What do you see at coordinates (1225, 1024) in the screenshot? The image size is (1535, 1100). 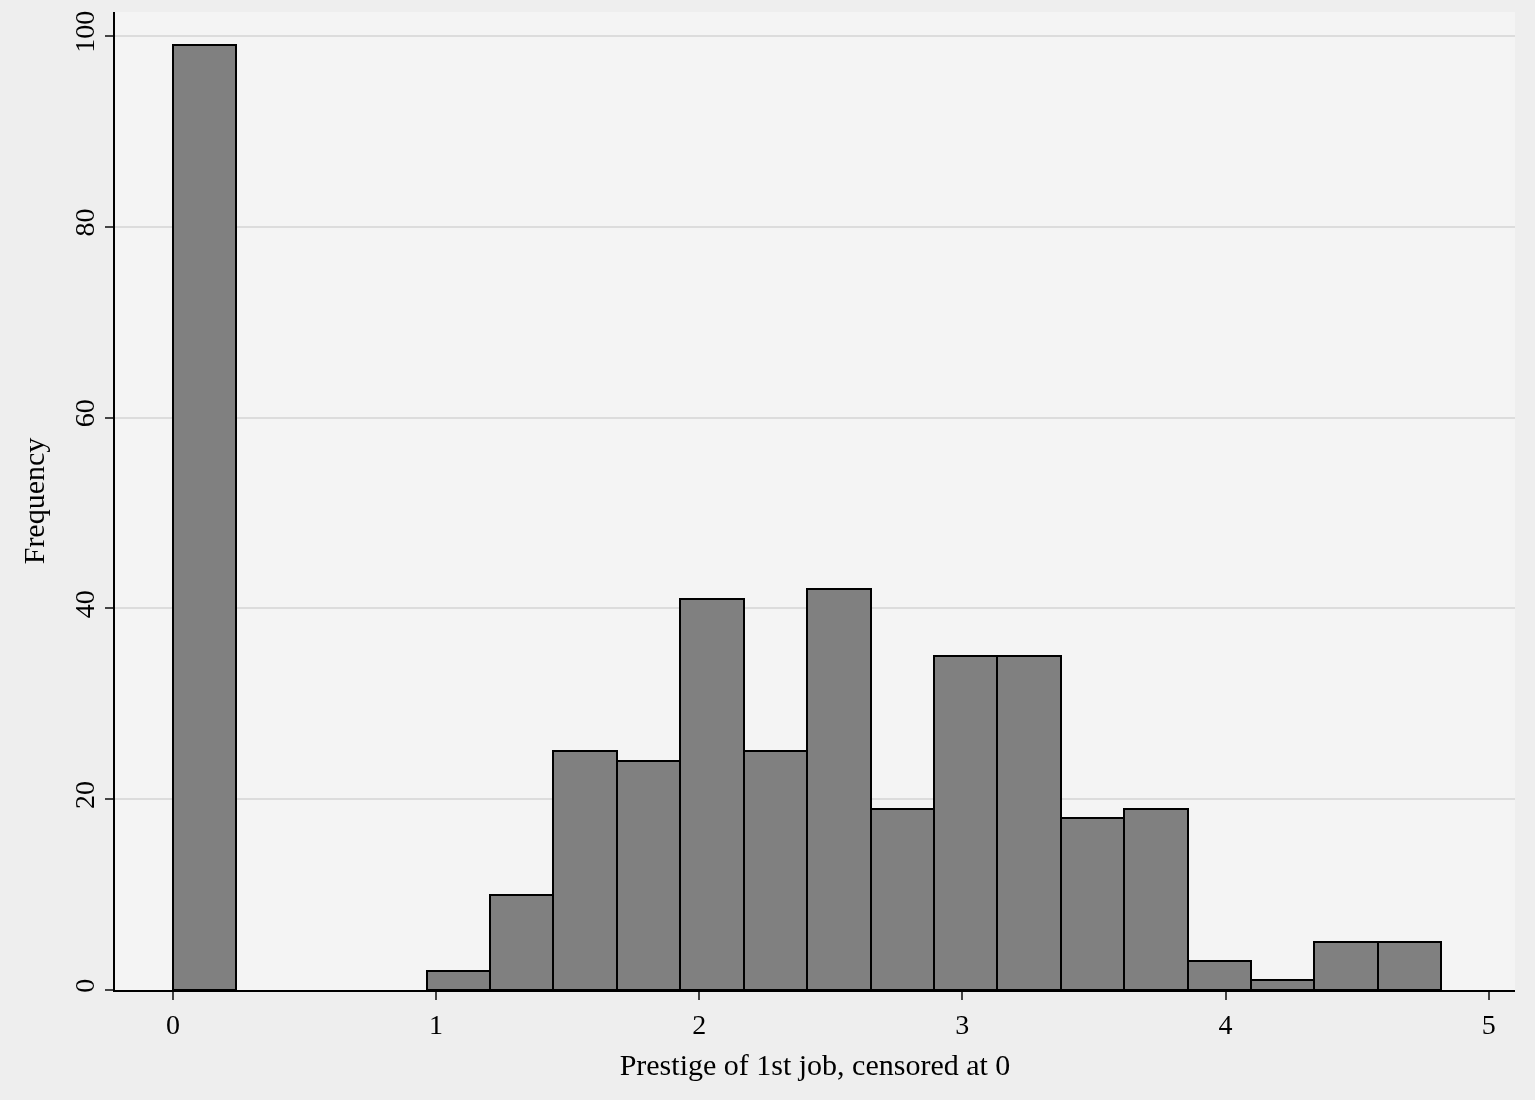 I see `x-tick-label: 4` at bounding box center [1225, 1024].